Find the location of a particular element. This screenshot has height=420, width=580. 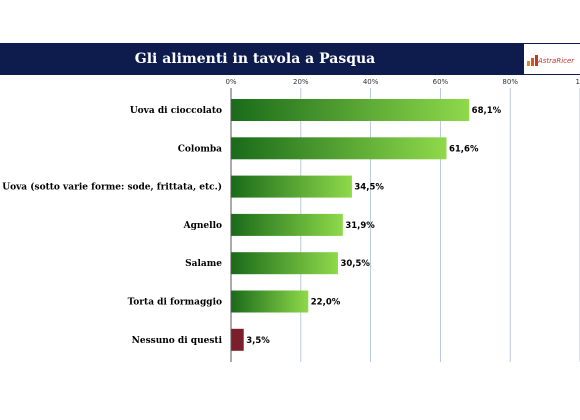

category-label: Torta di formaggio is located at coordinates (175, 303).